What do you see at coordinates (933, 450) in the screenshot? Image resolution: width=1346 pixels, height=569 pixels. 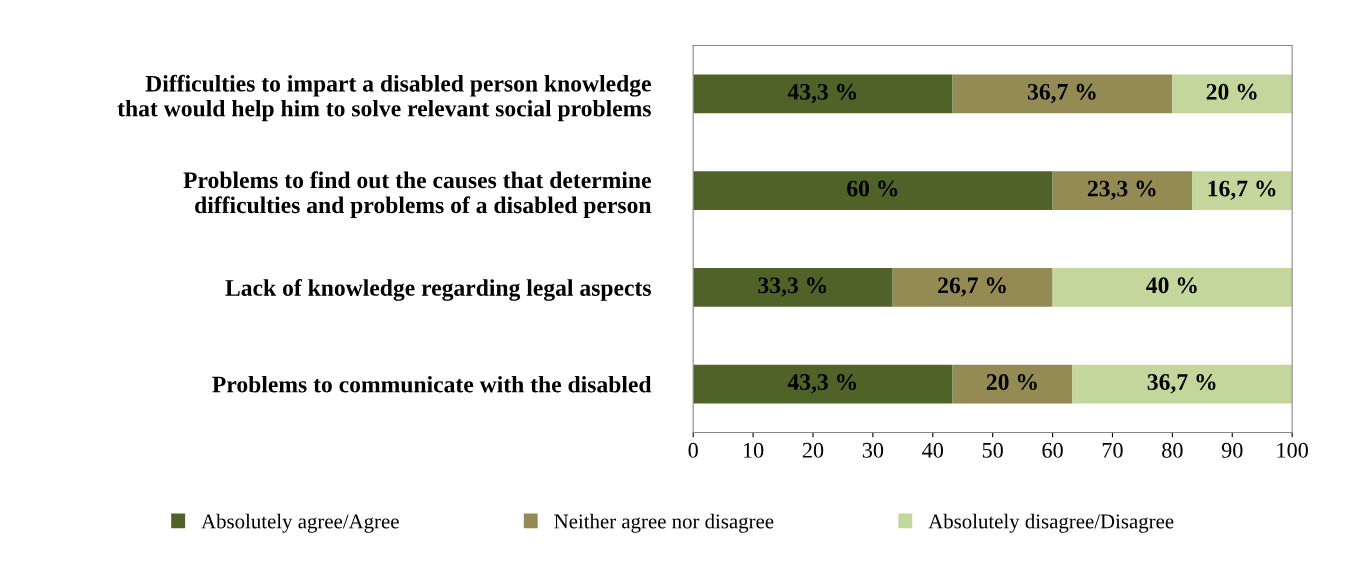 I see `x-tick-label: 40` at bounding box center [933, 450].